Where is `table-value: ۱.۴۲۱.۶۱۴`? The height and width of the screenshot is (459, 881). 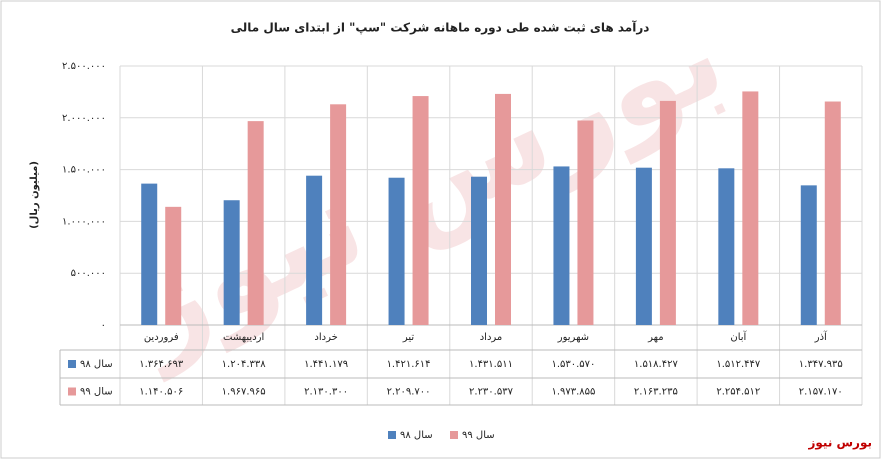 table-value: ۱.۴۲۱.۶۱۴ is located at coordinates (409, 364).